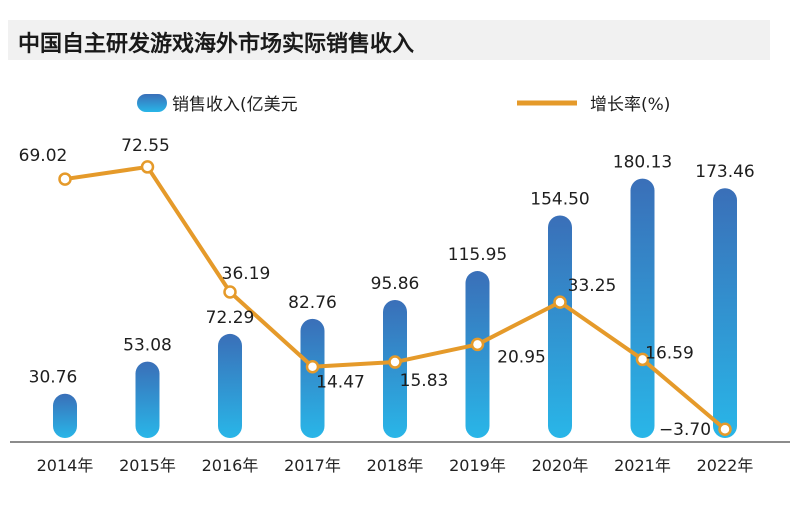  I want to click on chart-title: 中国自主研发游戏海外市场实际销售收入, so click(216, 44).